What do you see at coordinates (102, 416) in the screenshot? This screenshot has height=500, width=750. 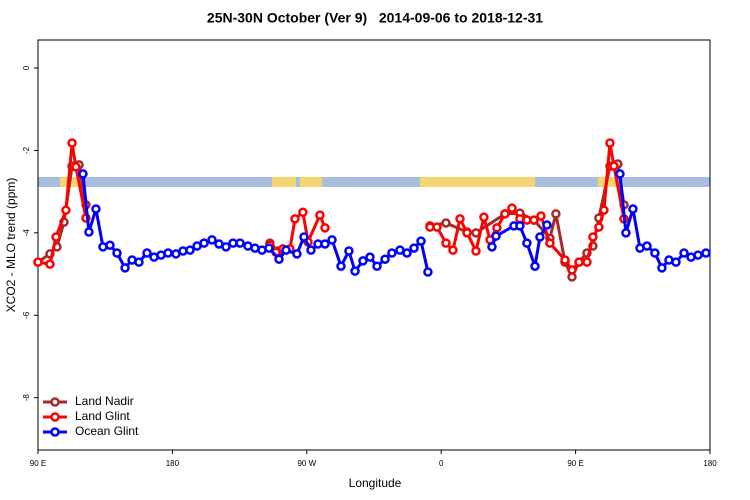 I see `legend-label: Land Glint` at bounding box center [102, 416].